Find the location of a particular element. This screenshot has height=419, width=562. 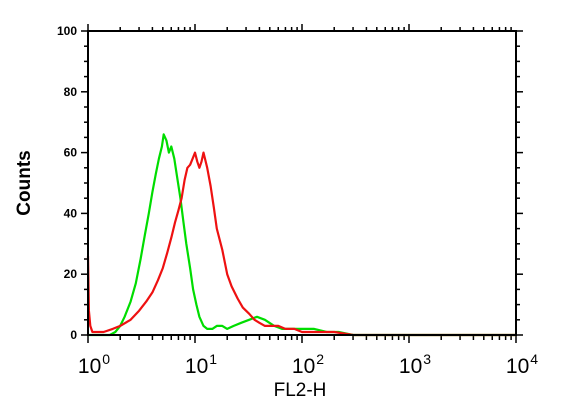

y-tick-label: 60 is located at coordinates (71, 153).